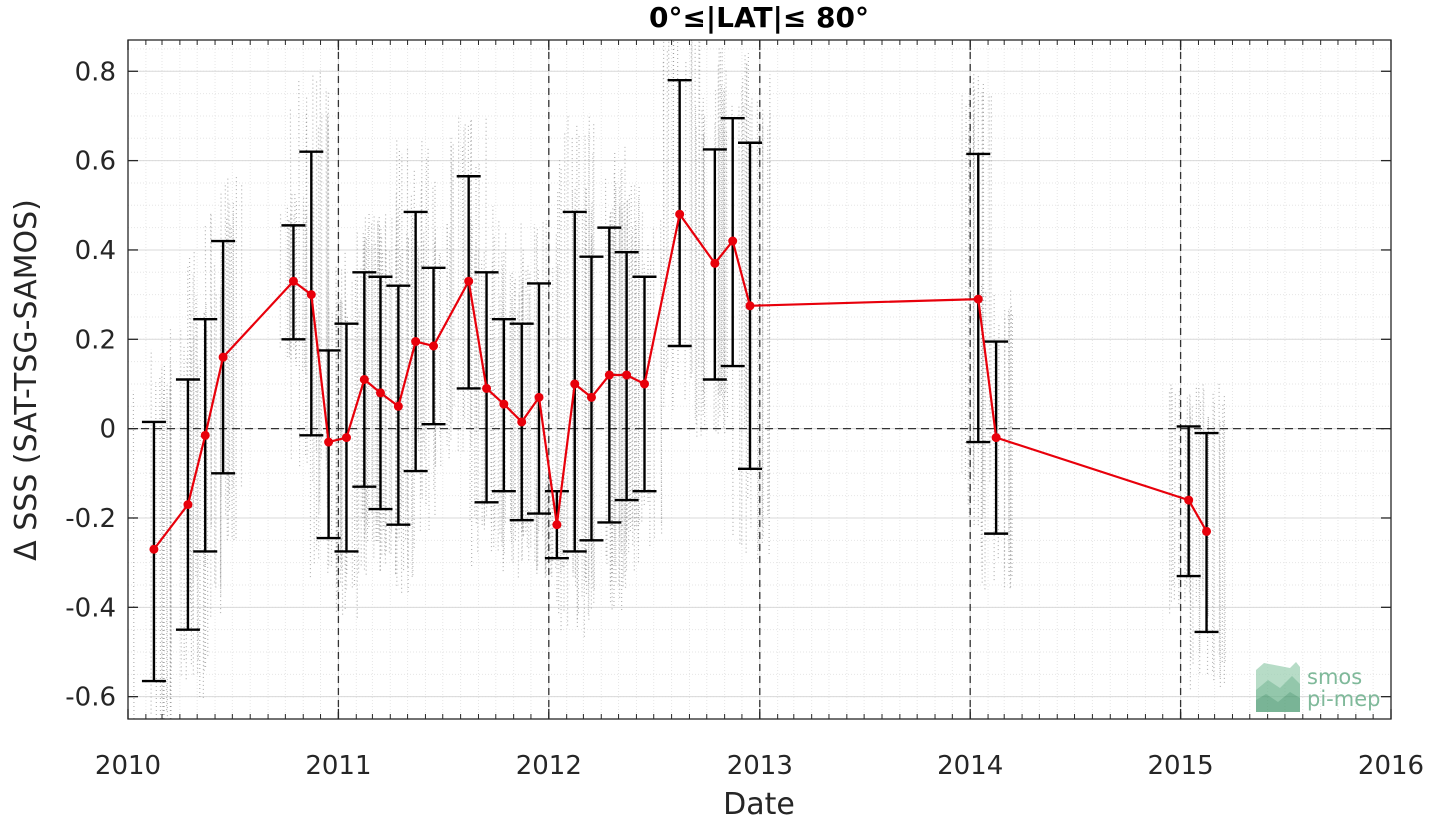 The image size is (1431, 818). What do you see at coordinates (128, 766) in the screenshot?
I see `x-tick-label: 2010` at bounding box center [128, 766].